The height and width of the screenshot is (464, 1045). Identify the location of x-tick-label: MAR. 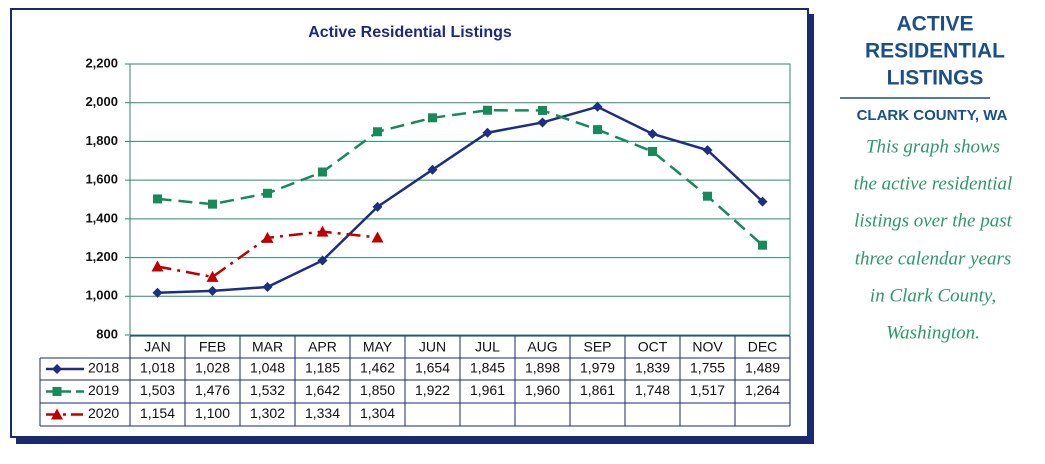
(267, 347).